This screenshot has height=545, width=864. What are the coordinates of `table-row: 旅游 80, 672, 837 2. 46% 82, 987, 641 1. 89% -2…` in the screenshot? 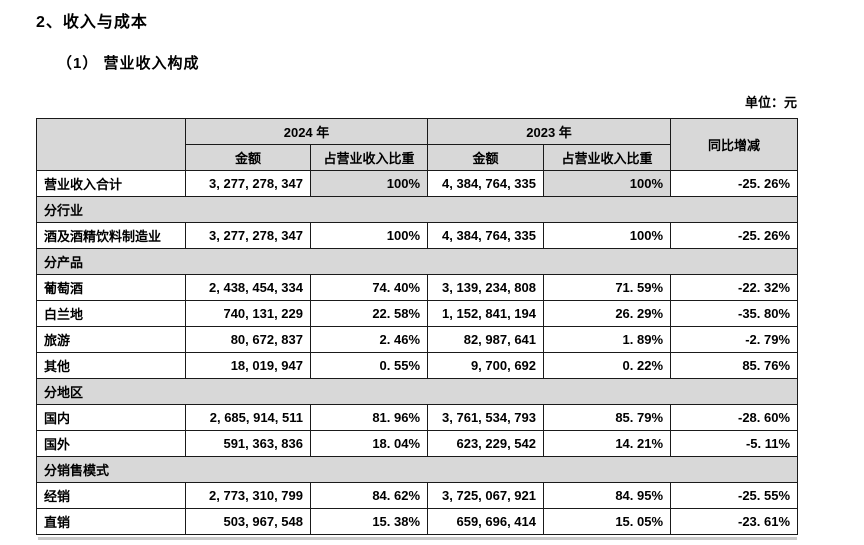 It's located at (417, 339).